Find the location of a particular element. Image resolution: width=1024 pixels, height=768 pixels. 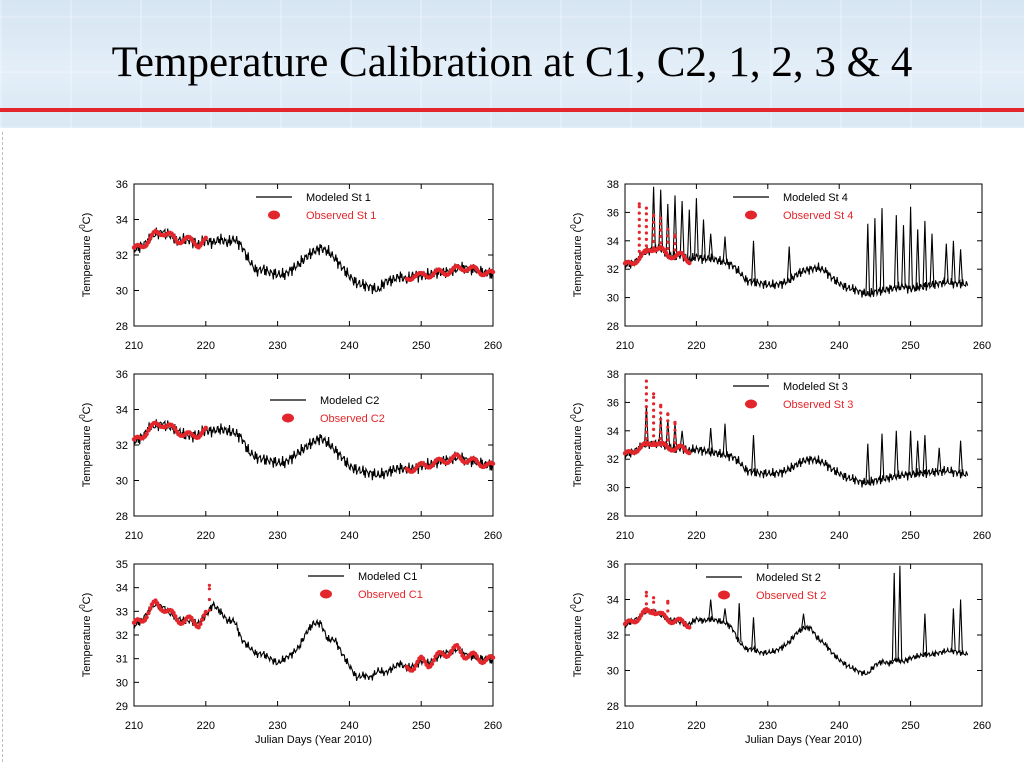

legend-modeled-label: Modeled St 2 is located at coordinates (788, 578).